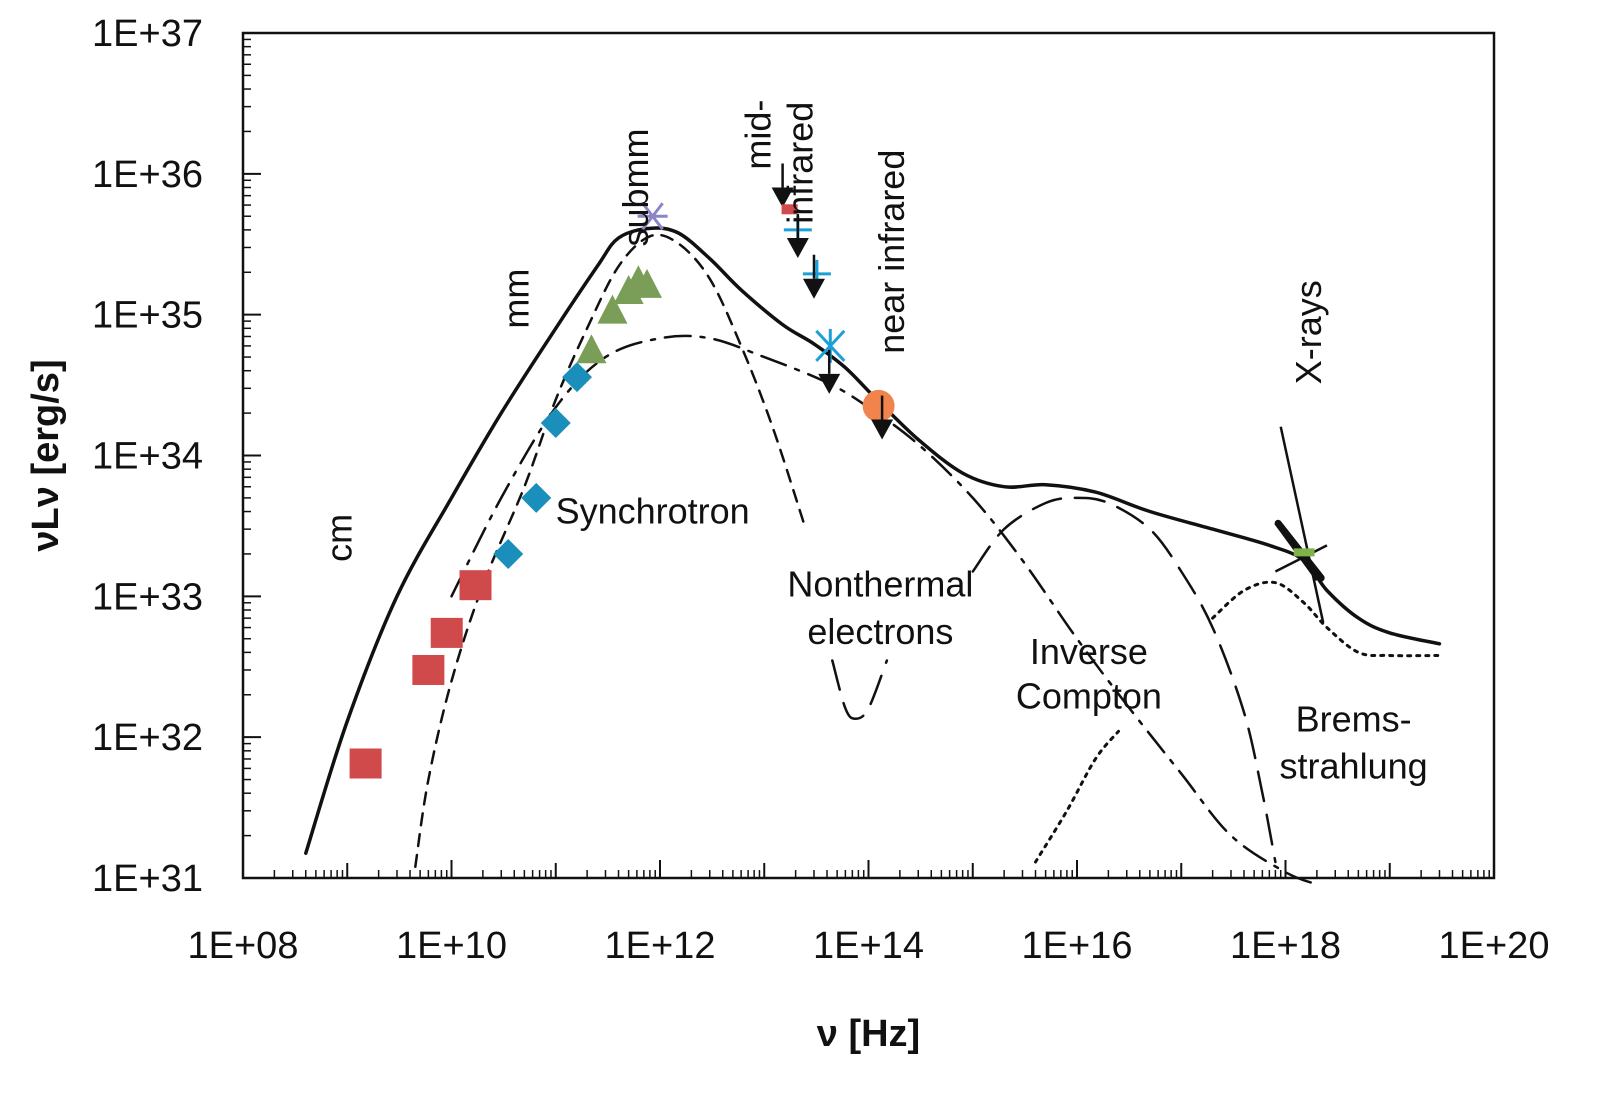 Image resolution: width=1621 pixels, height=1117 pixels. I want to click on component-label-electrons: electrons, so click(880, 631).